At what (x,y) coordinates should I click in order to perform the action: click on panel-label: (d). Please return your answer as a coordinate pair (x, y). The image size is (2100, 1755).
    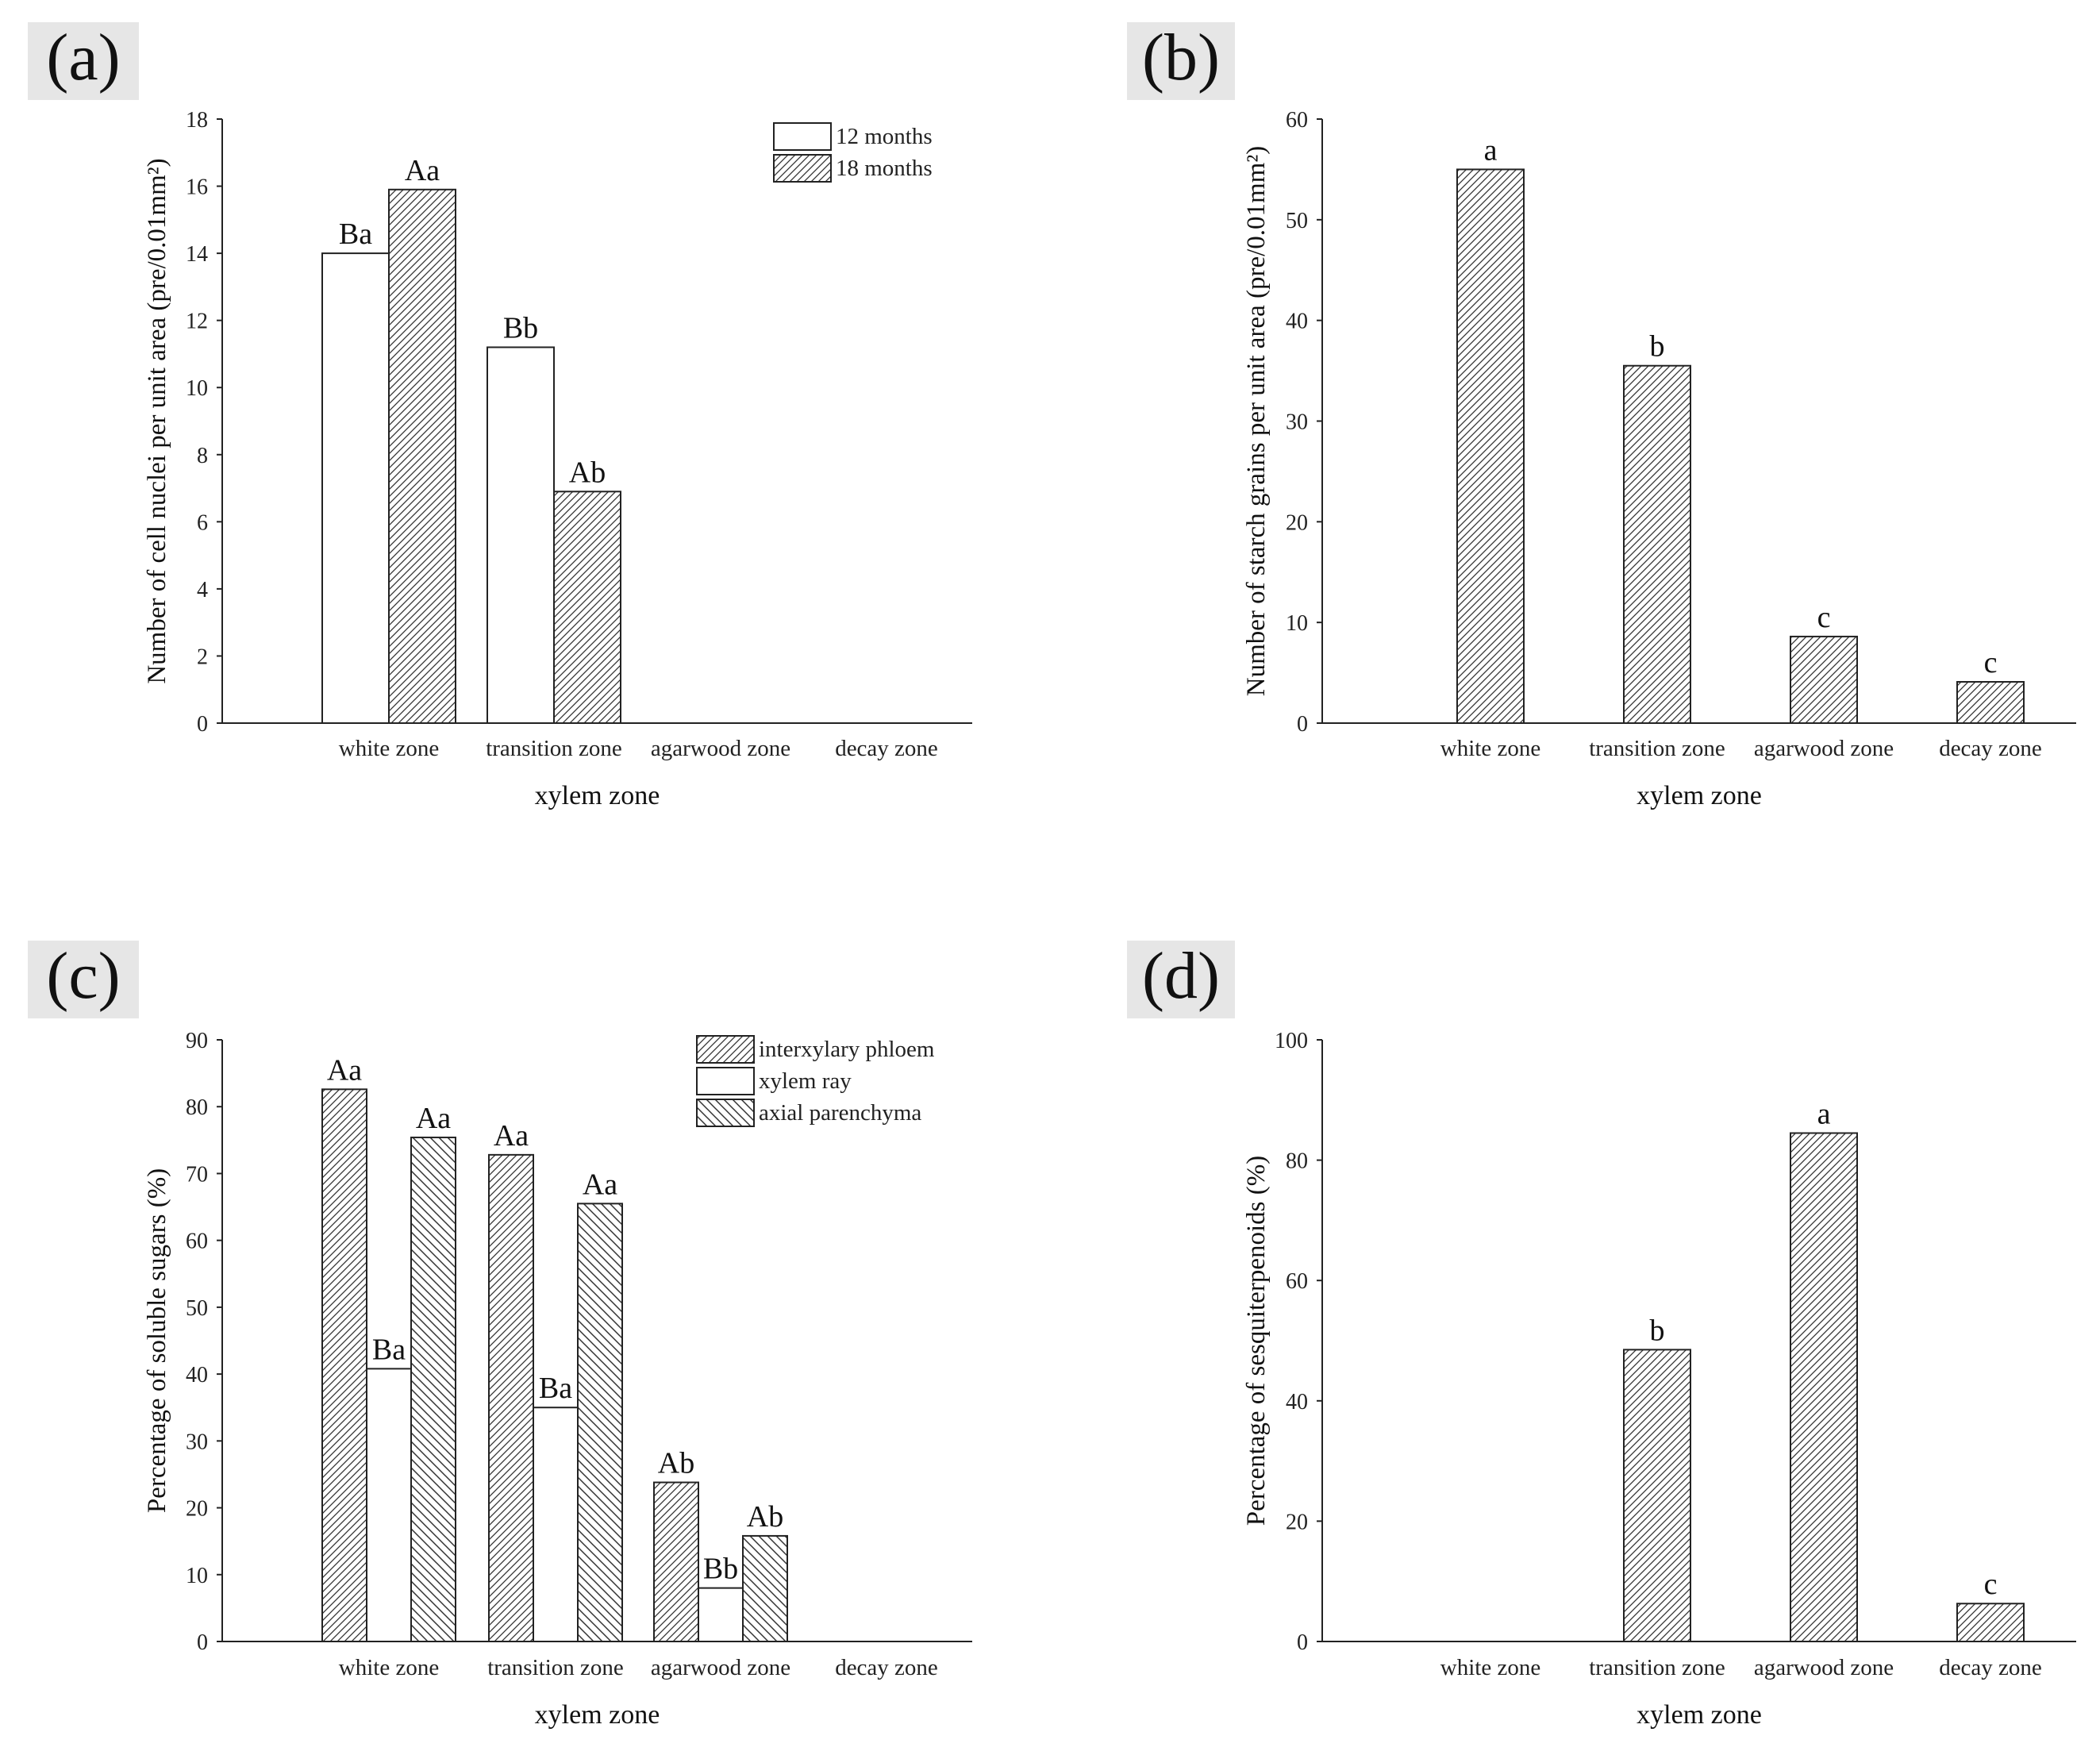
    Looking at the image, I should click on (1181, 976).